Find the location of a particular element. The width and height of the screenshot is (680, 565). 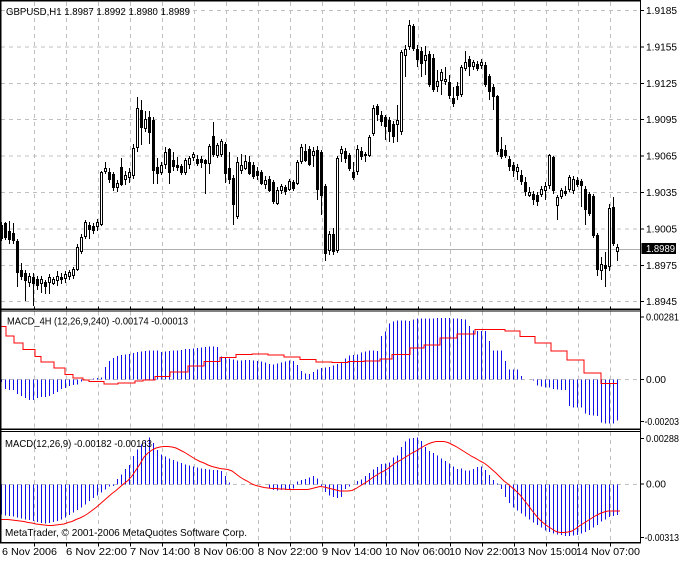

svg-text: 8 Nov 22:00 is located at coordinates (288, 552).